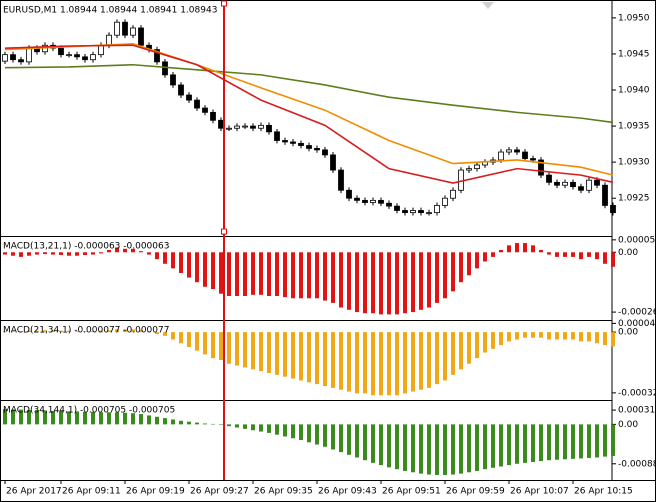 This screenshot has width=656, height=502. I want to click on crosshair-handle, so click(224, 3).